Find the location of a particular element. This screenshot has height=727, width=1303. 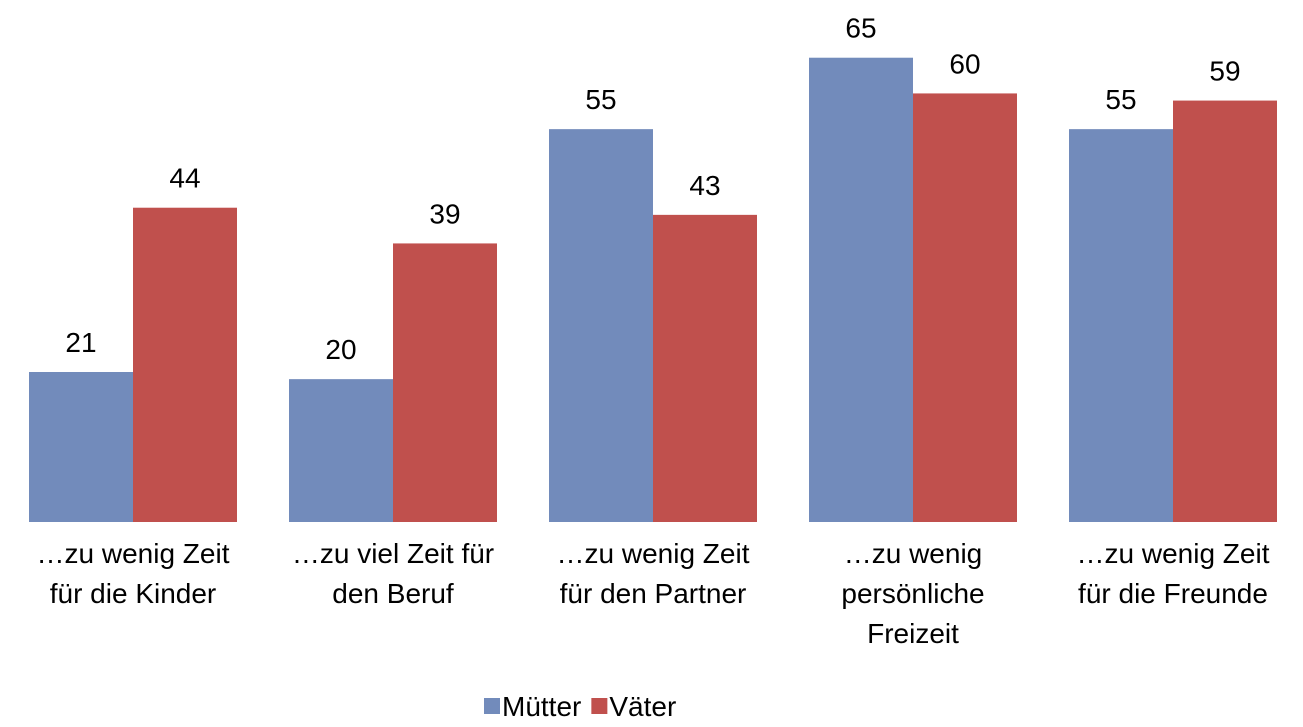

data-label: 21 is located at coordinates (80, 342).